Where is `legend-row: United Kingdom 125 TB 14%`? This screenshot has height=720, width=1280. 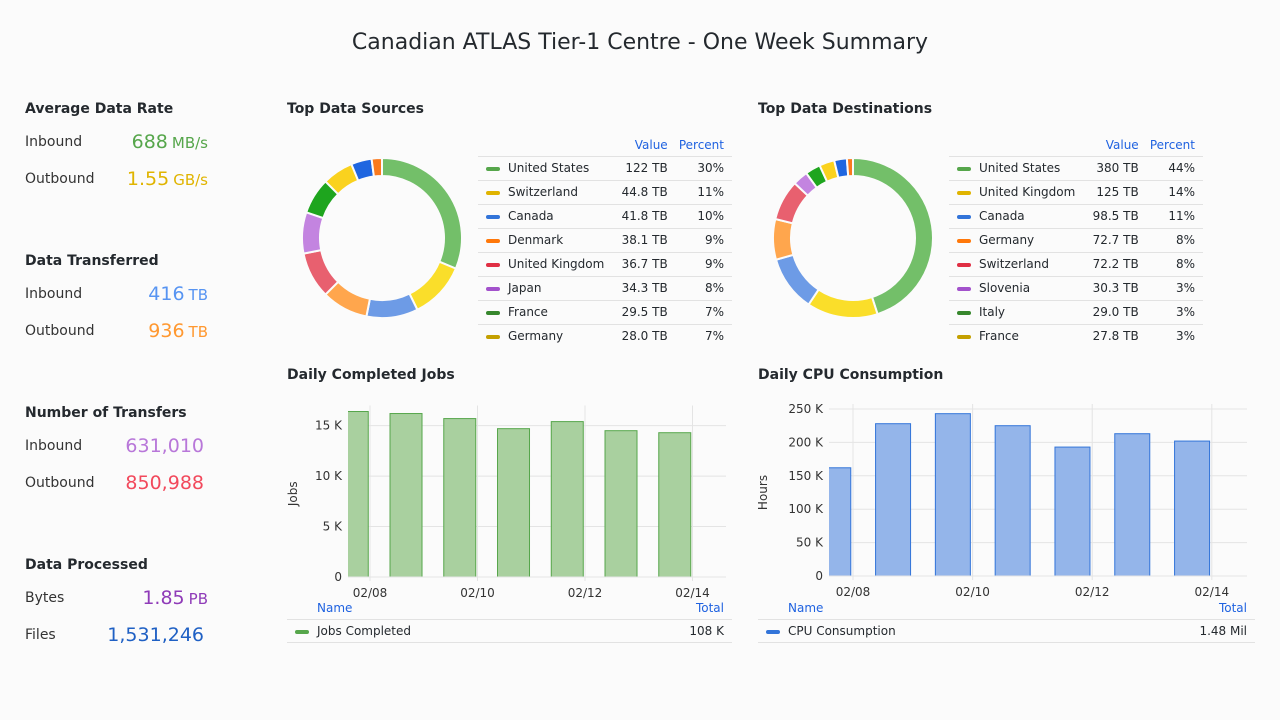
legend-row: United Kingdom 125 TB 14% is located at coordinates (1076, 191).